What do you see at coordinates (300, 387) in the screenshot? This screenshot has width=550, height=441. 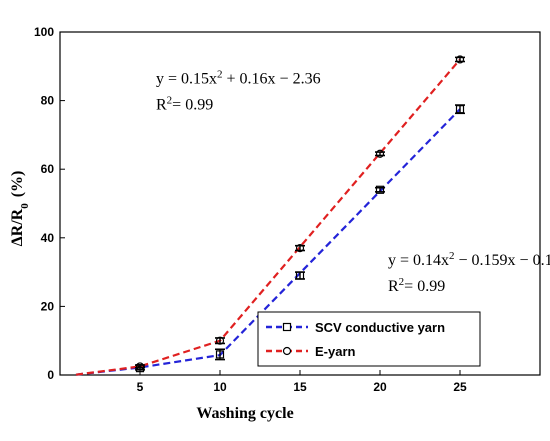 I see `x-tick-label: 15` at bounding box center [300, 387].